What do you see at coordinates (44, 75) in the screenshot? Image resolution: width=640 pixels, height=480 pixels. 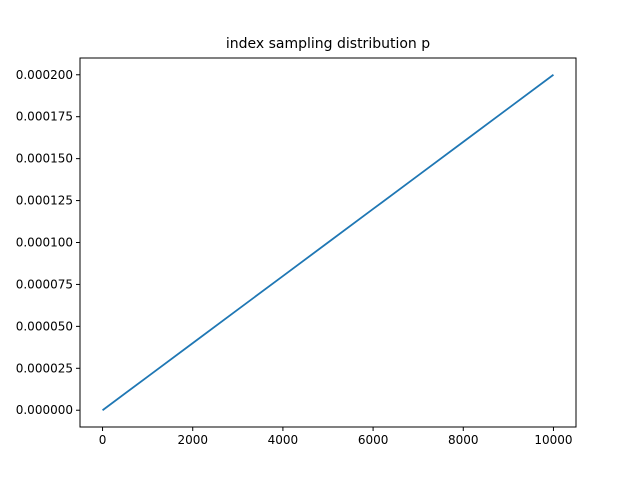 I see `y-tick-label: 0.000200` at bounding box center [44, 75].